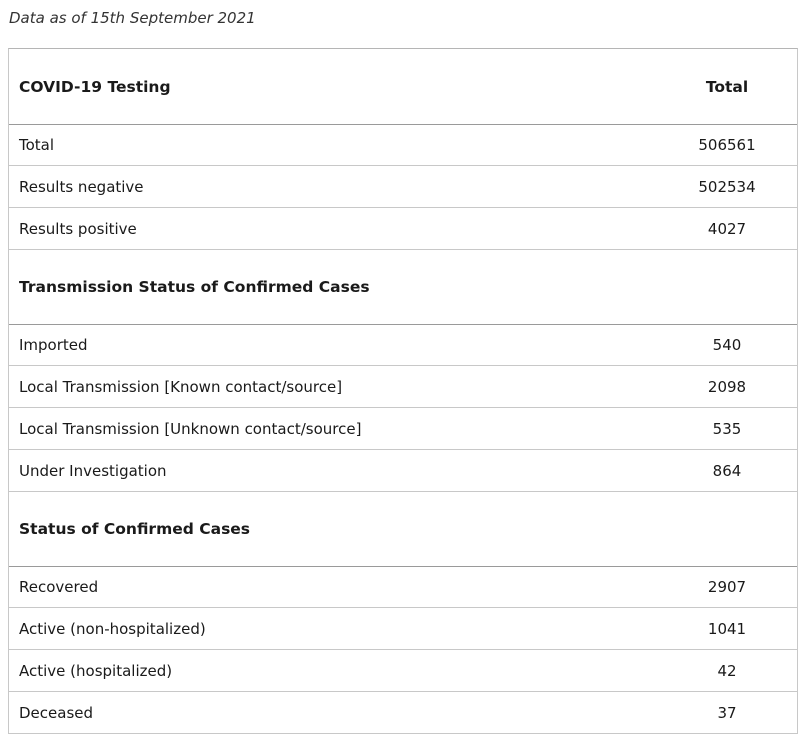  I want to click on row-value: 42, so click(727, 670).